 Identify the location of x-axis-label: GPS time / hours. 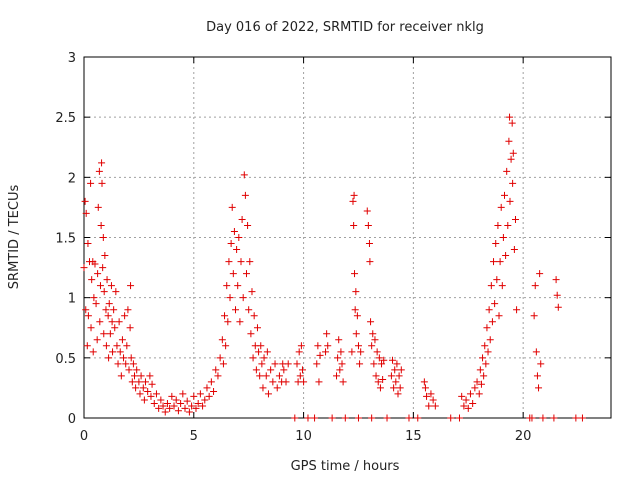
(345, 466).